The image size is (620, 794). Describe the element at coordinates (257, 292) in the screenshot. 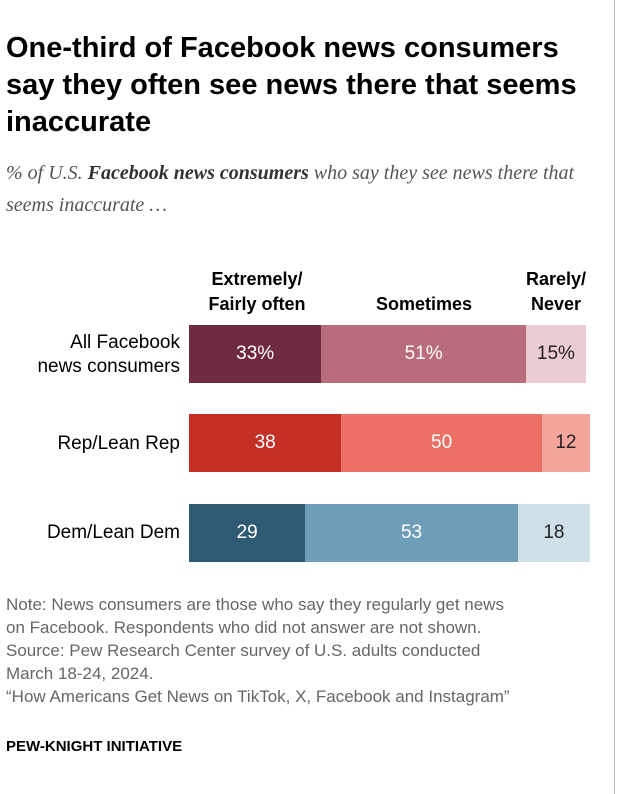

I see `column-header-often: Extremely/ Fairly often` at that location.